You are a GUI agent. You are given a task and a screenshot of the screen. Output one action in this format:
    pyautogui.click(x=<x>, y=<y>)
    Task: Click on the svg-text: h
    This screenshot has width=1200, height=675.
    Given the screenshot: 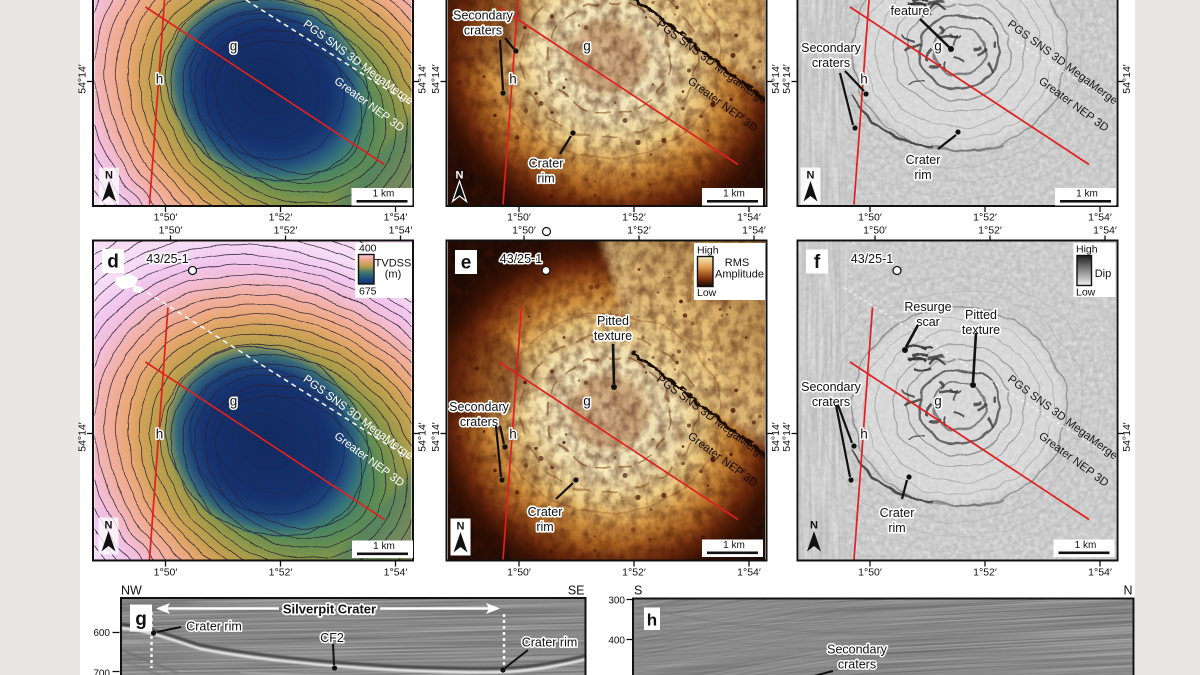 What is the action you would take?
    pyautogui.click(x=652, y=620)
    